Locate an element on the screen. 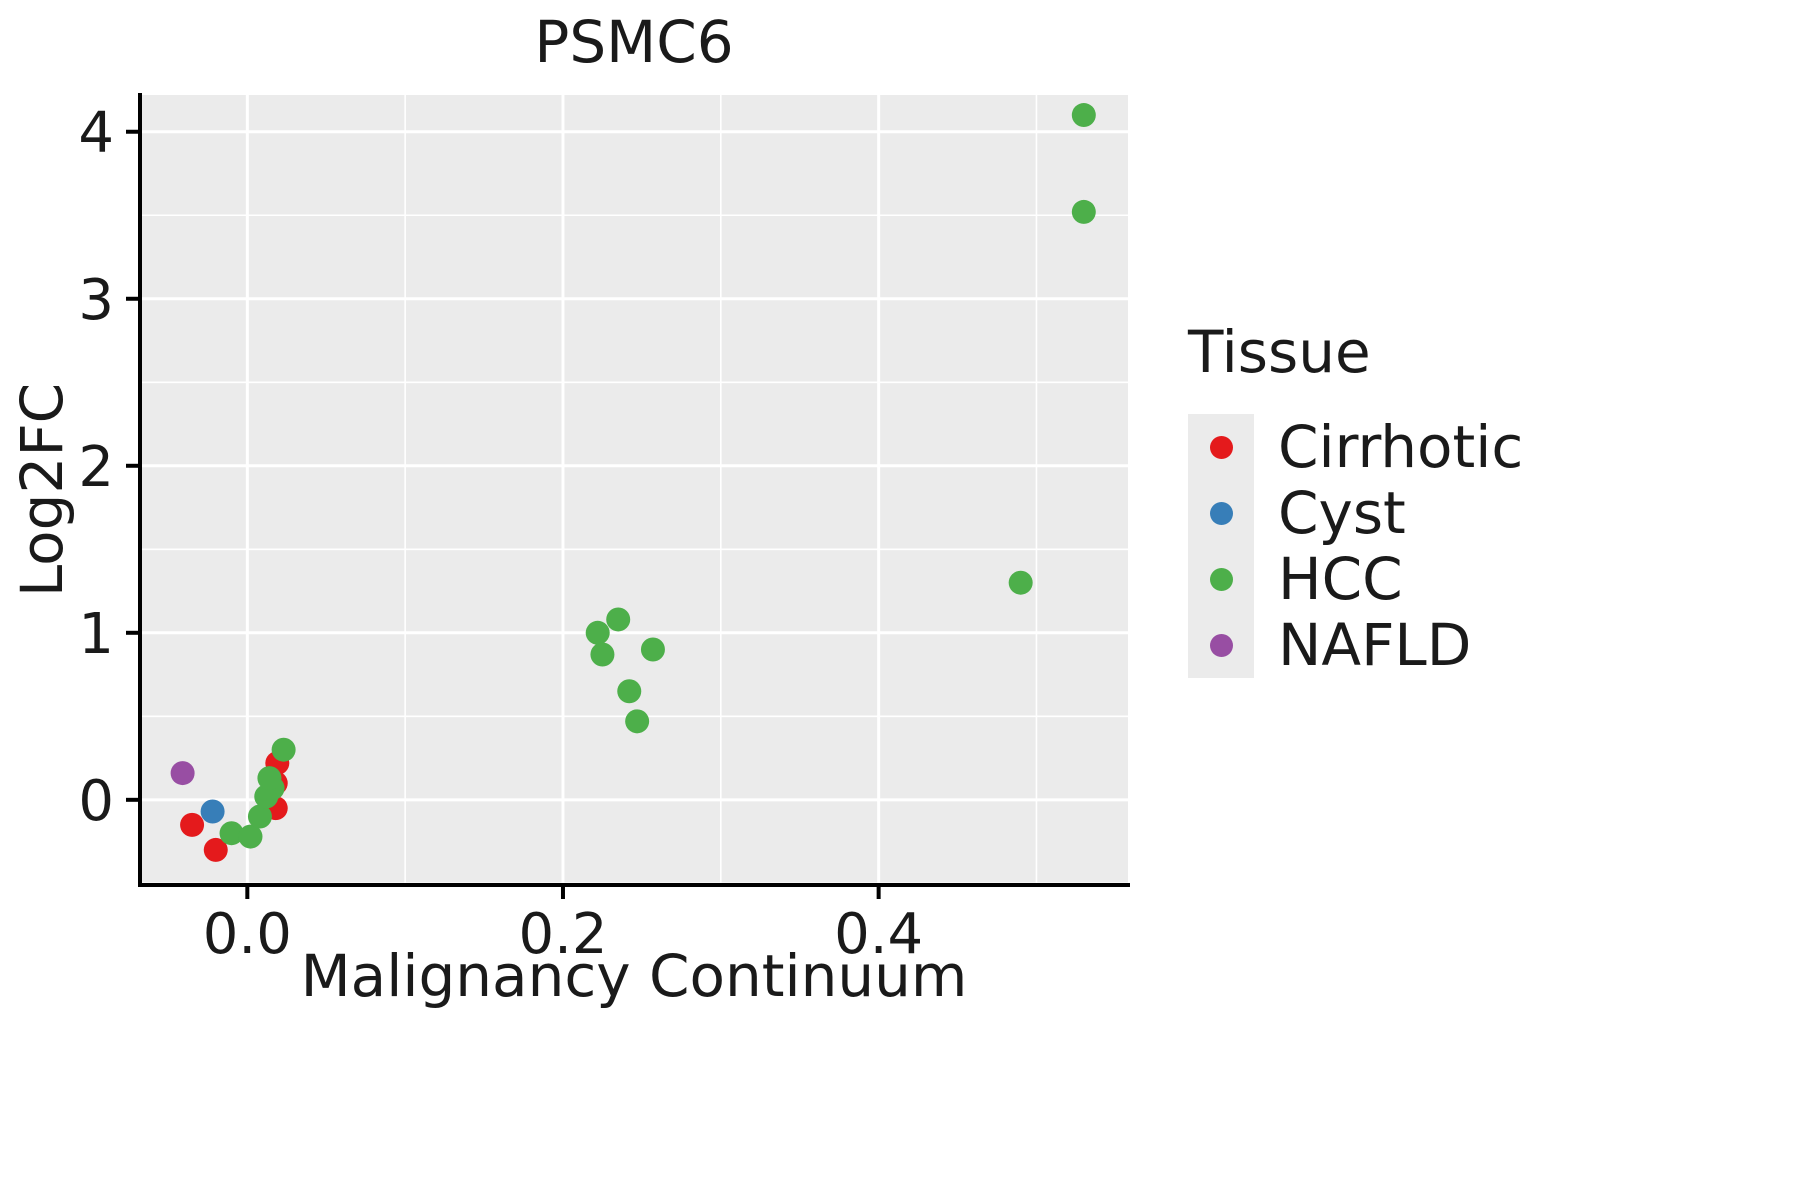  x-tick-label: 0.4 is located at coordinates (878, 934).